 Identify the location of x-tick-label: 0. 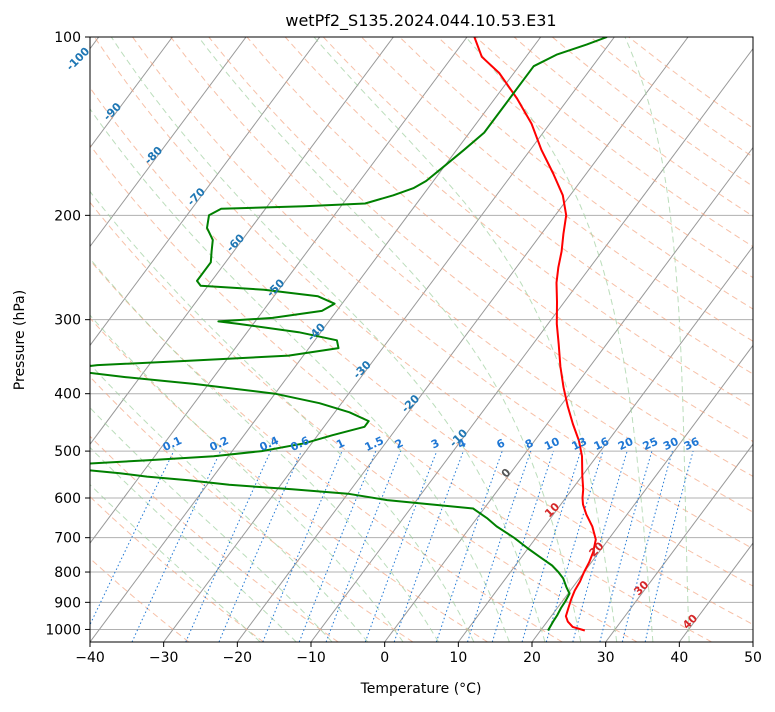
(384, 658).